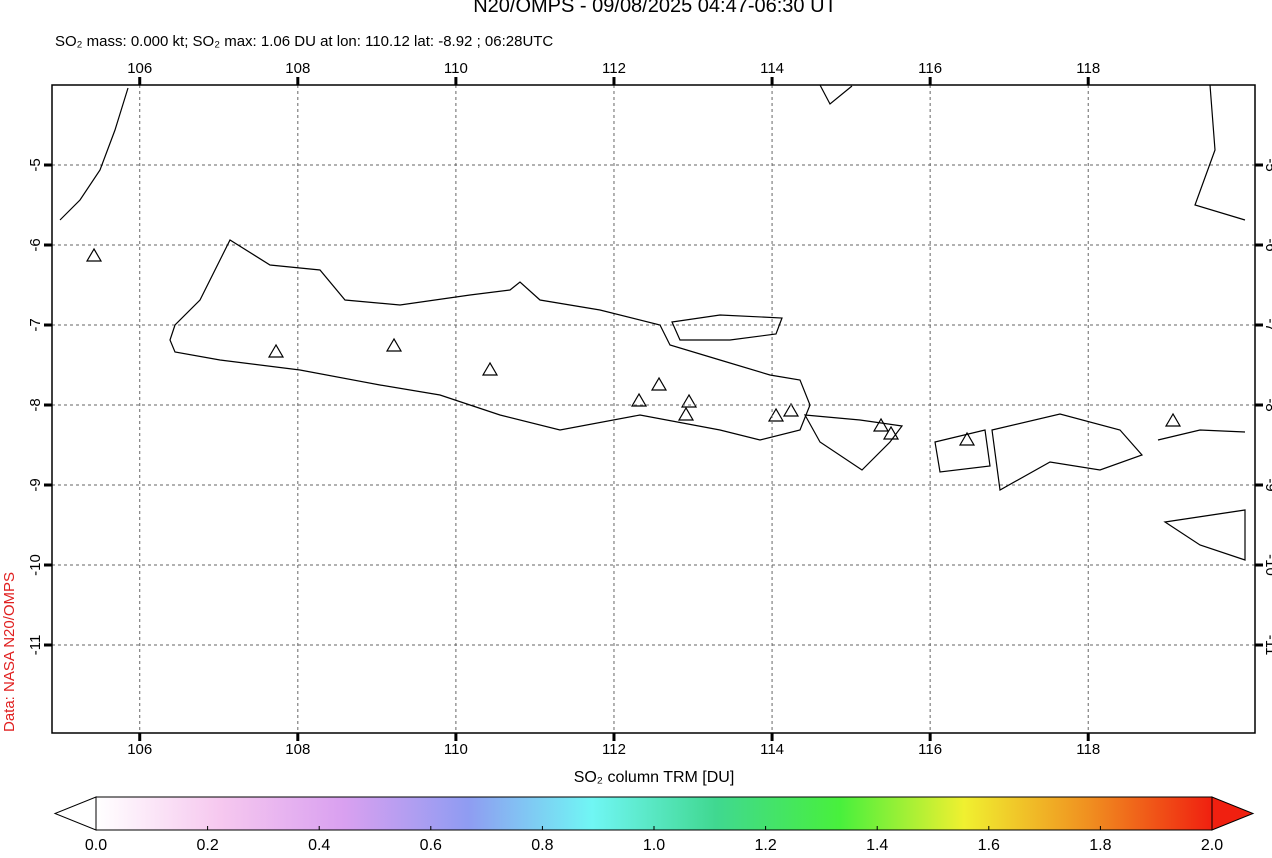  I want to click on colorbar-tick-label: 0.4, so click(319, 845).